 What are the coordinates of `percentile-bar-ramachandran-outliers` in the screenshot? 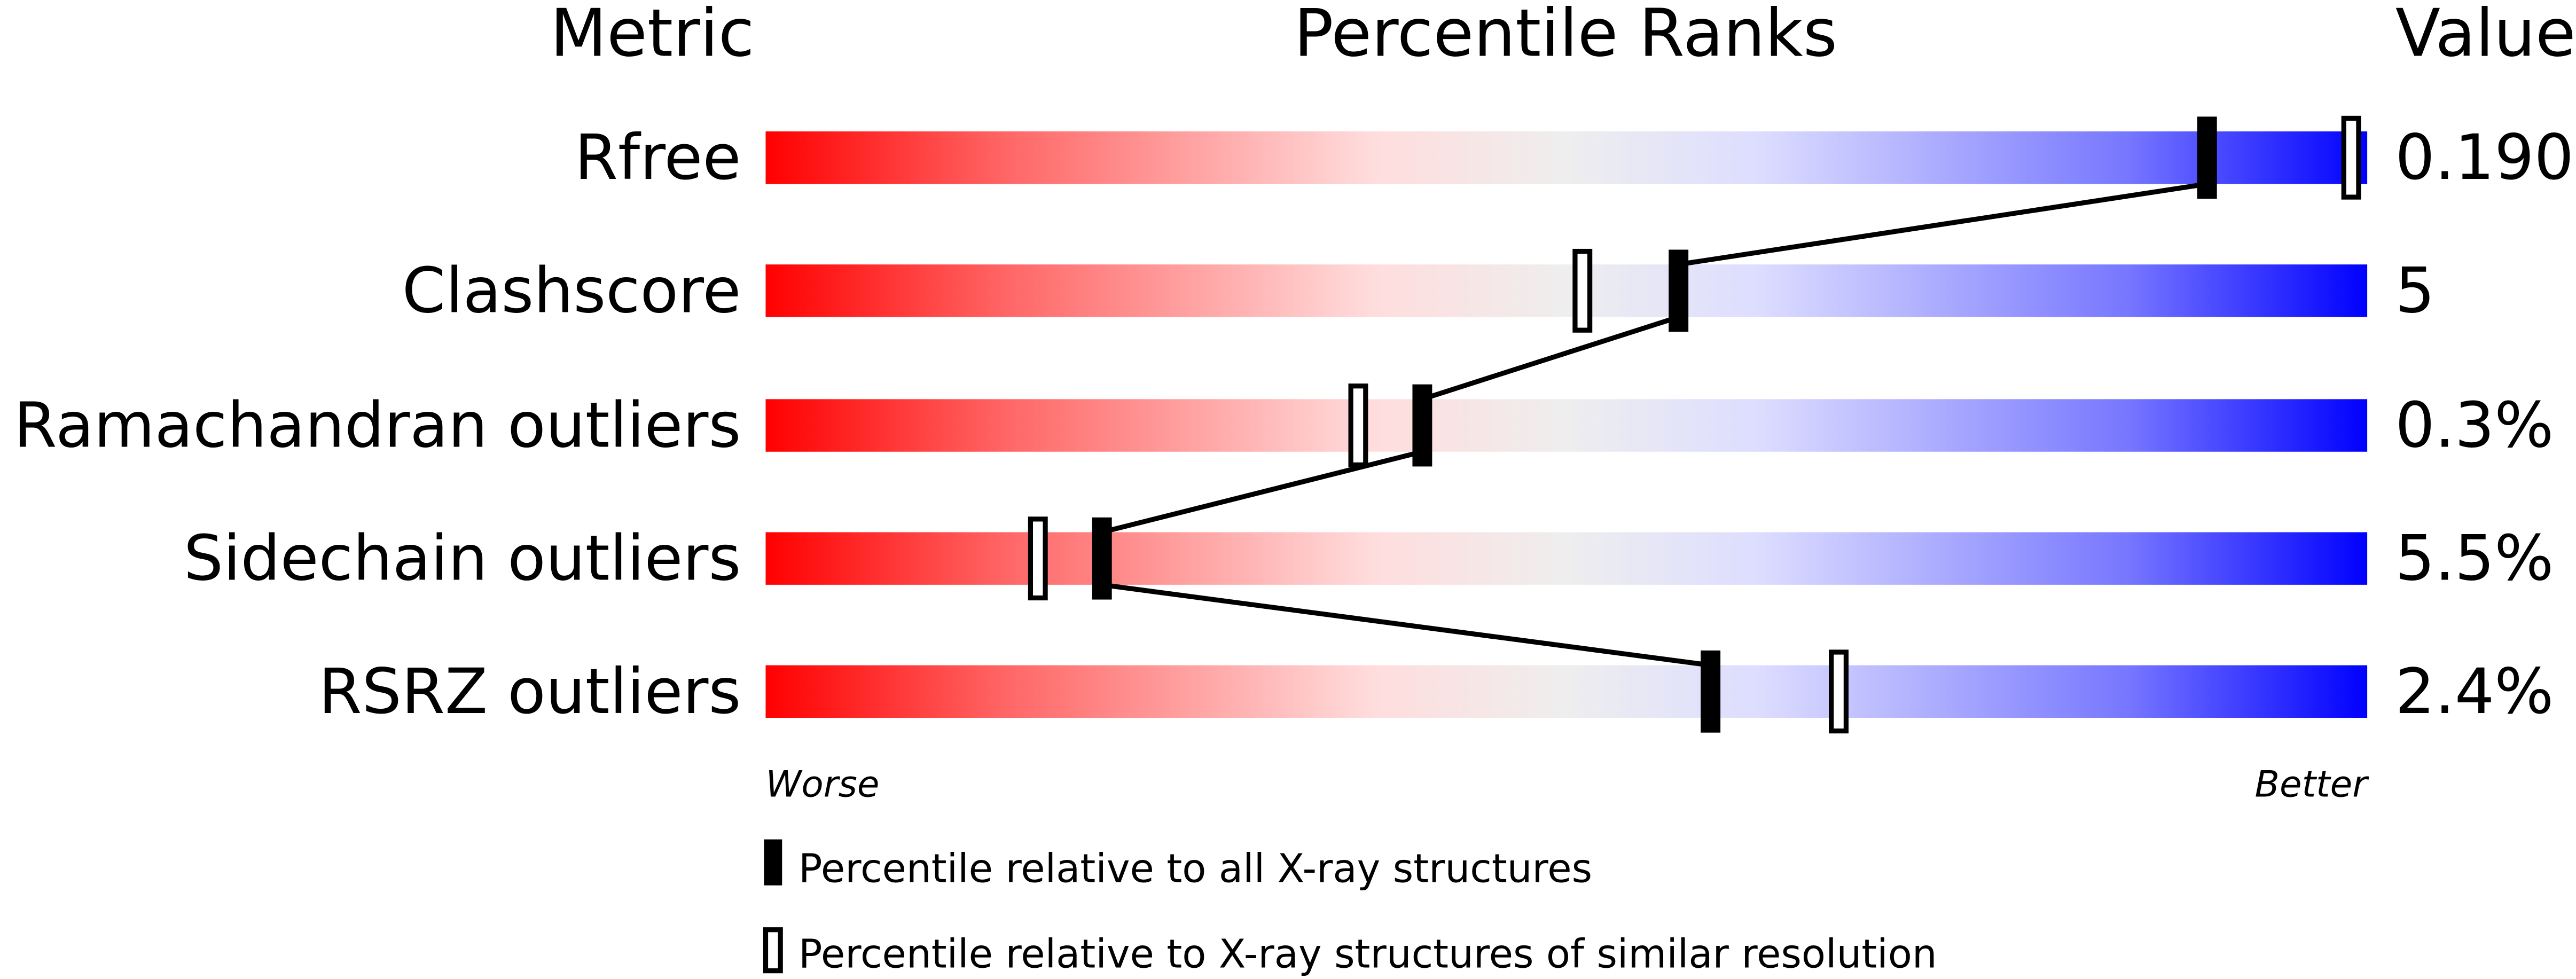 It's located at (1566, 425).